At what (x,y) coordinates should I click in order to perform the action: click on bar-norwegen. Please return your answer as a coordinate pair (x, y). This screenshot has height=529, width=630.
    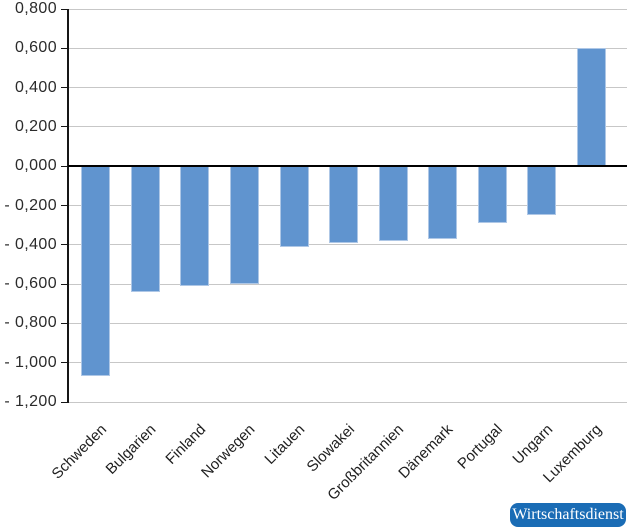
    Looking at the image, I should click on (244, 225).